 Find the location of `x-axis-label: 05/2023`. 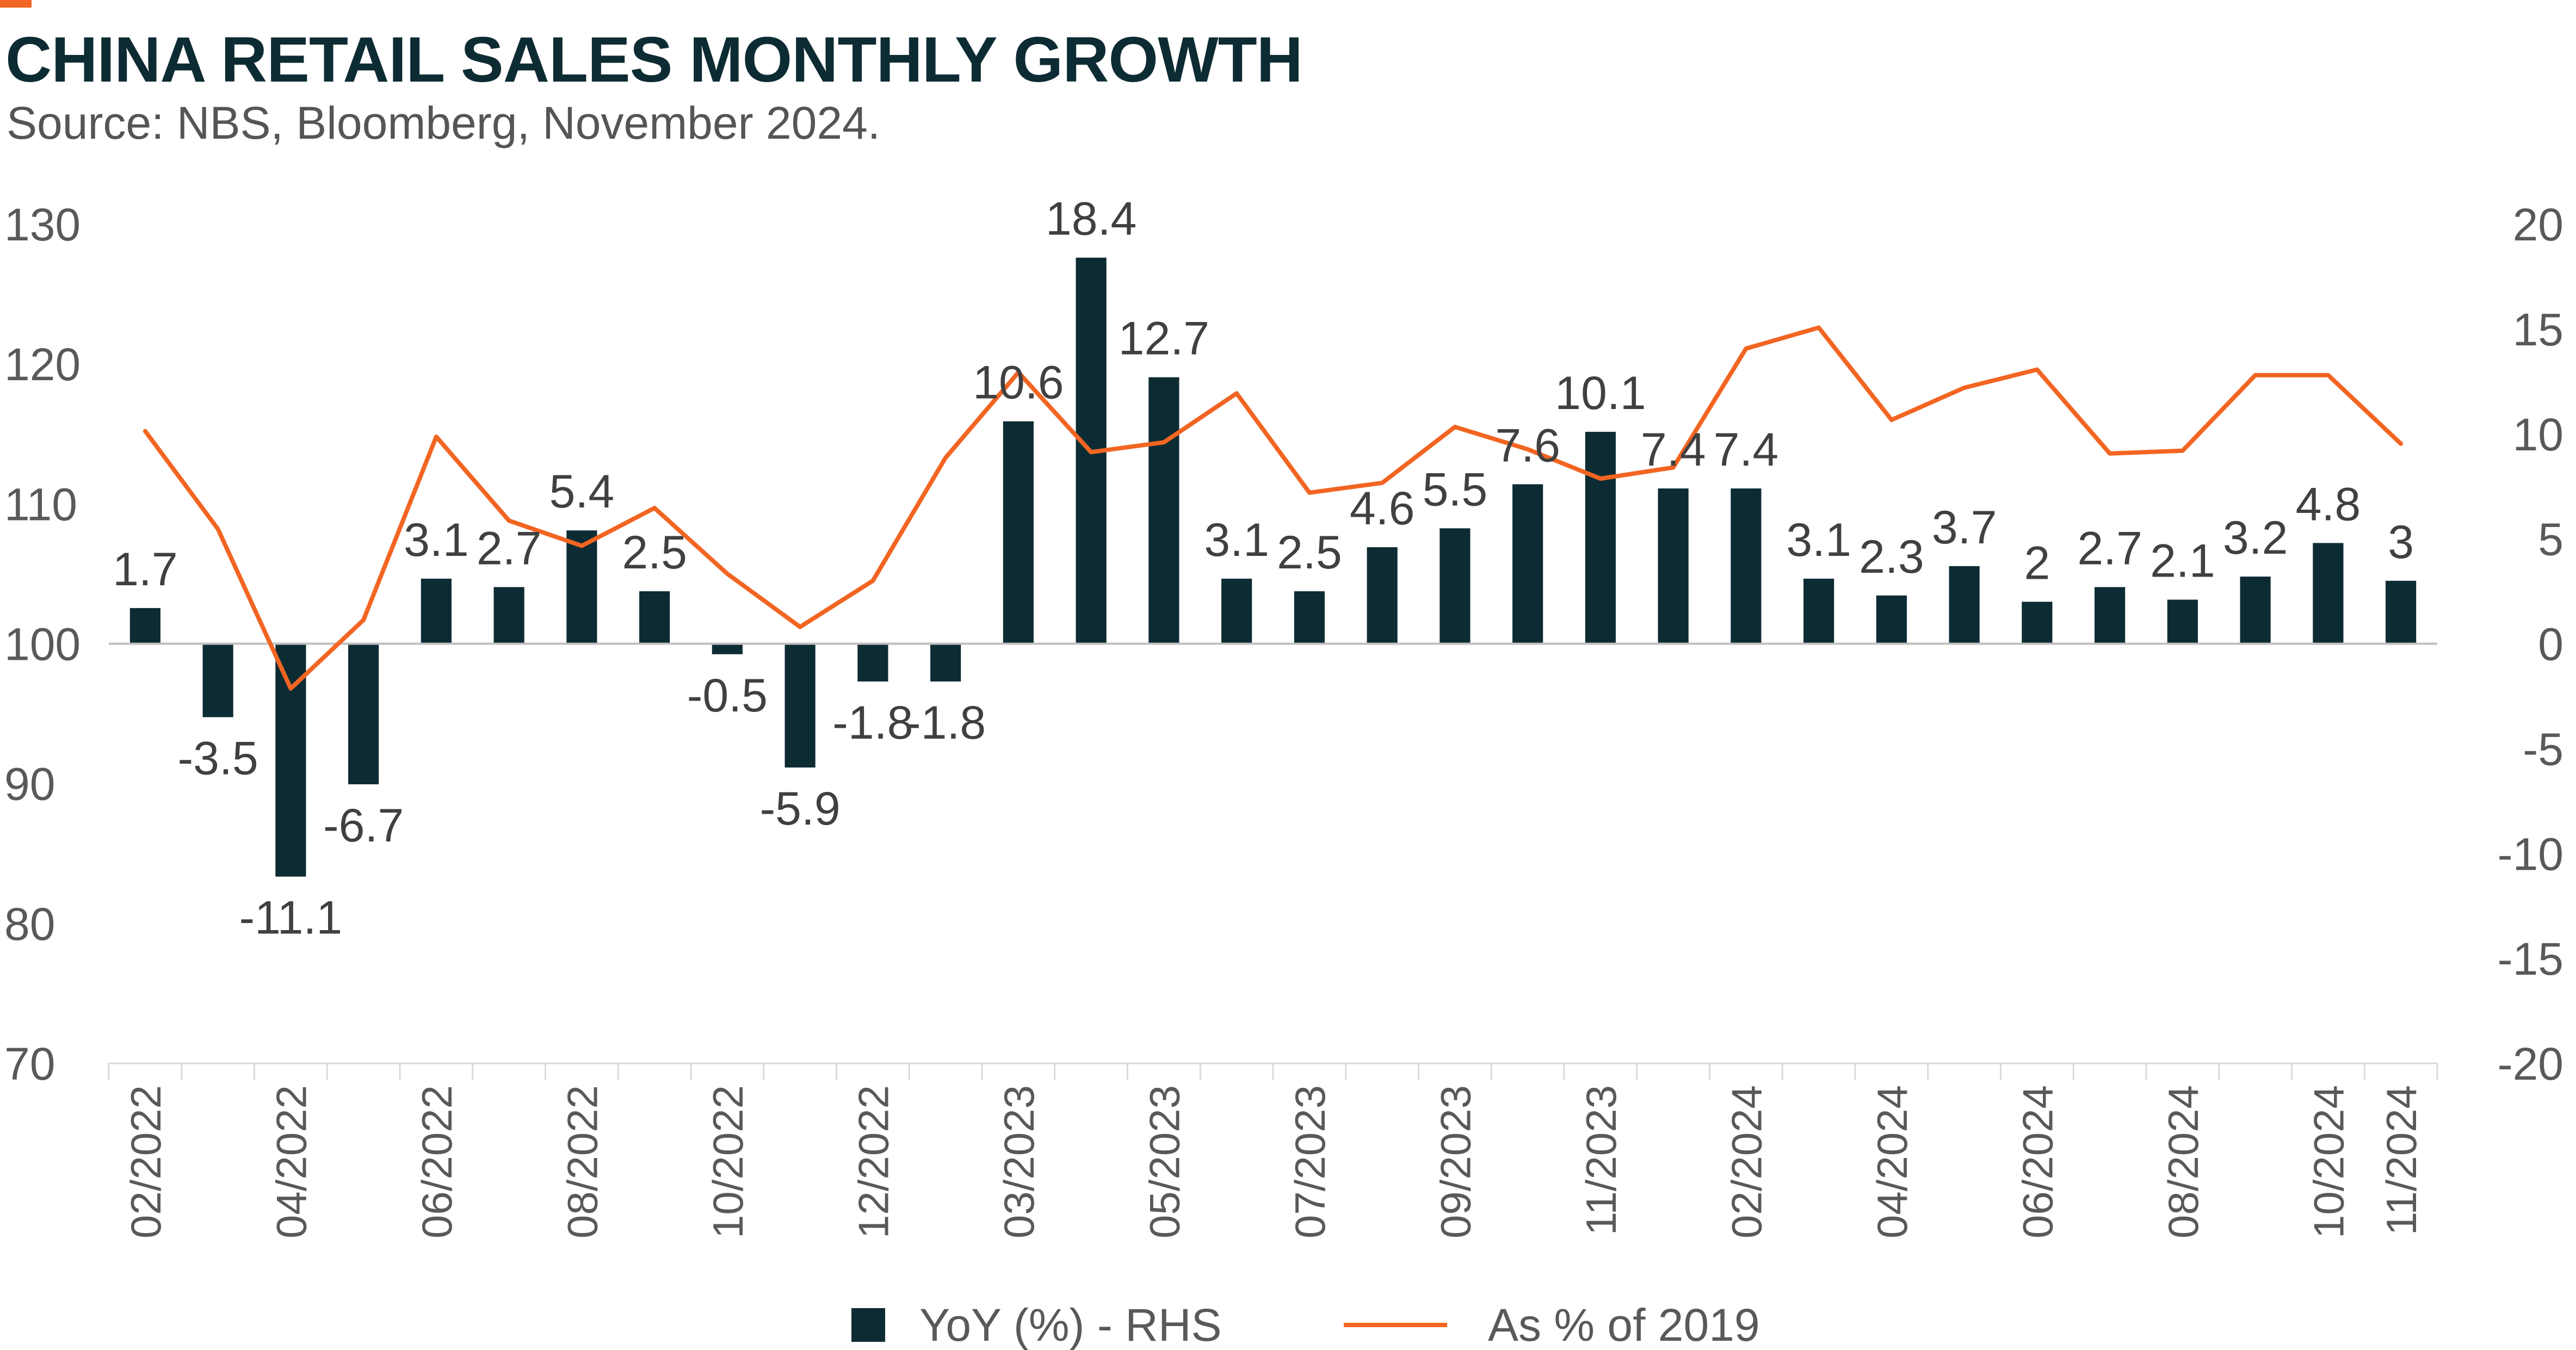

x-axis-label: 05/2023 is located at coordinates (1164, 1161).